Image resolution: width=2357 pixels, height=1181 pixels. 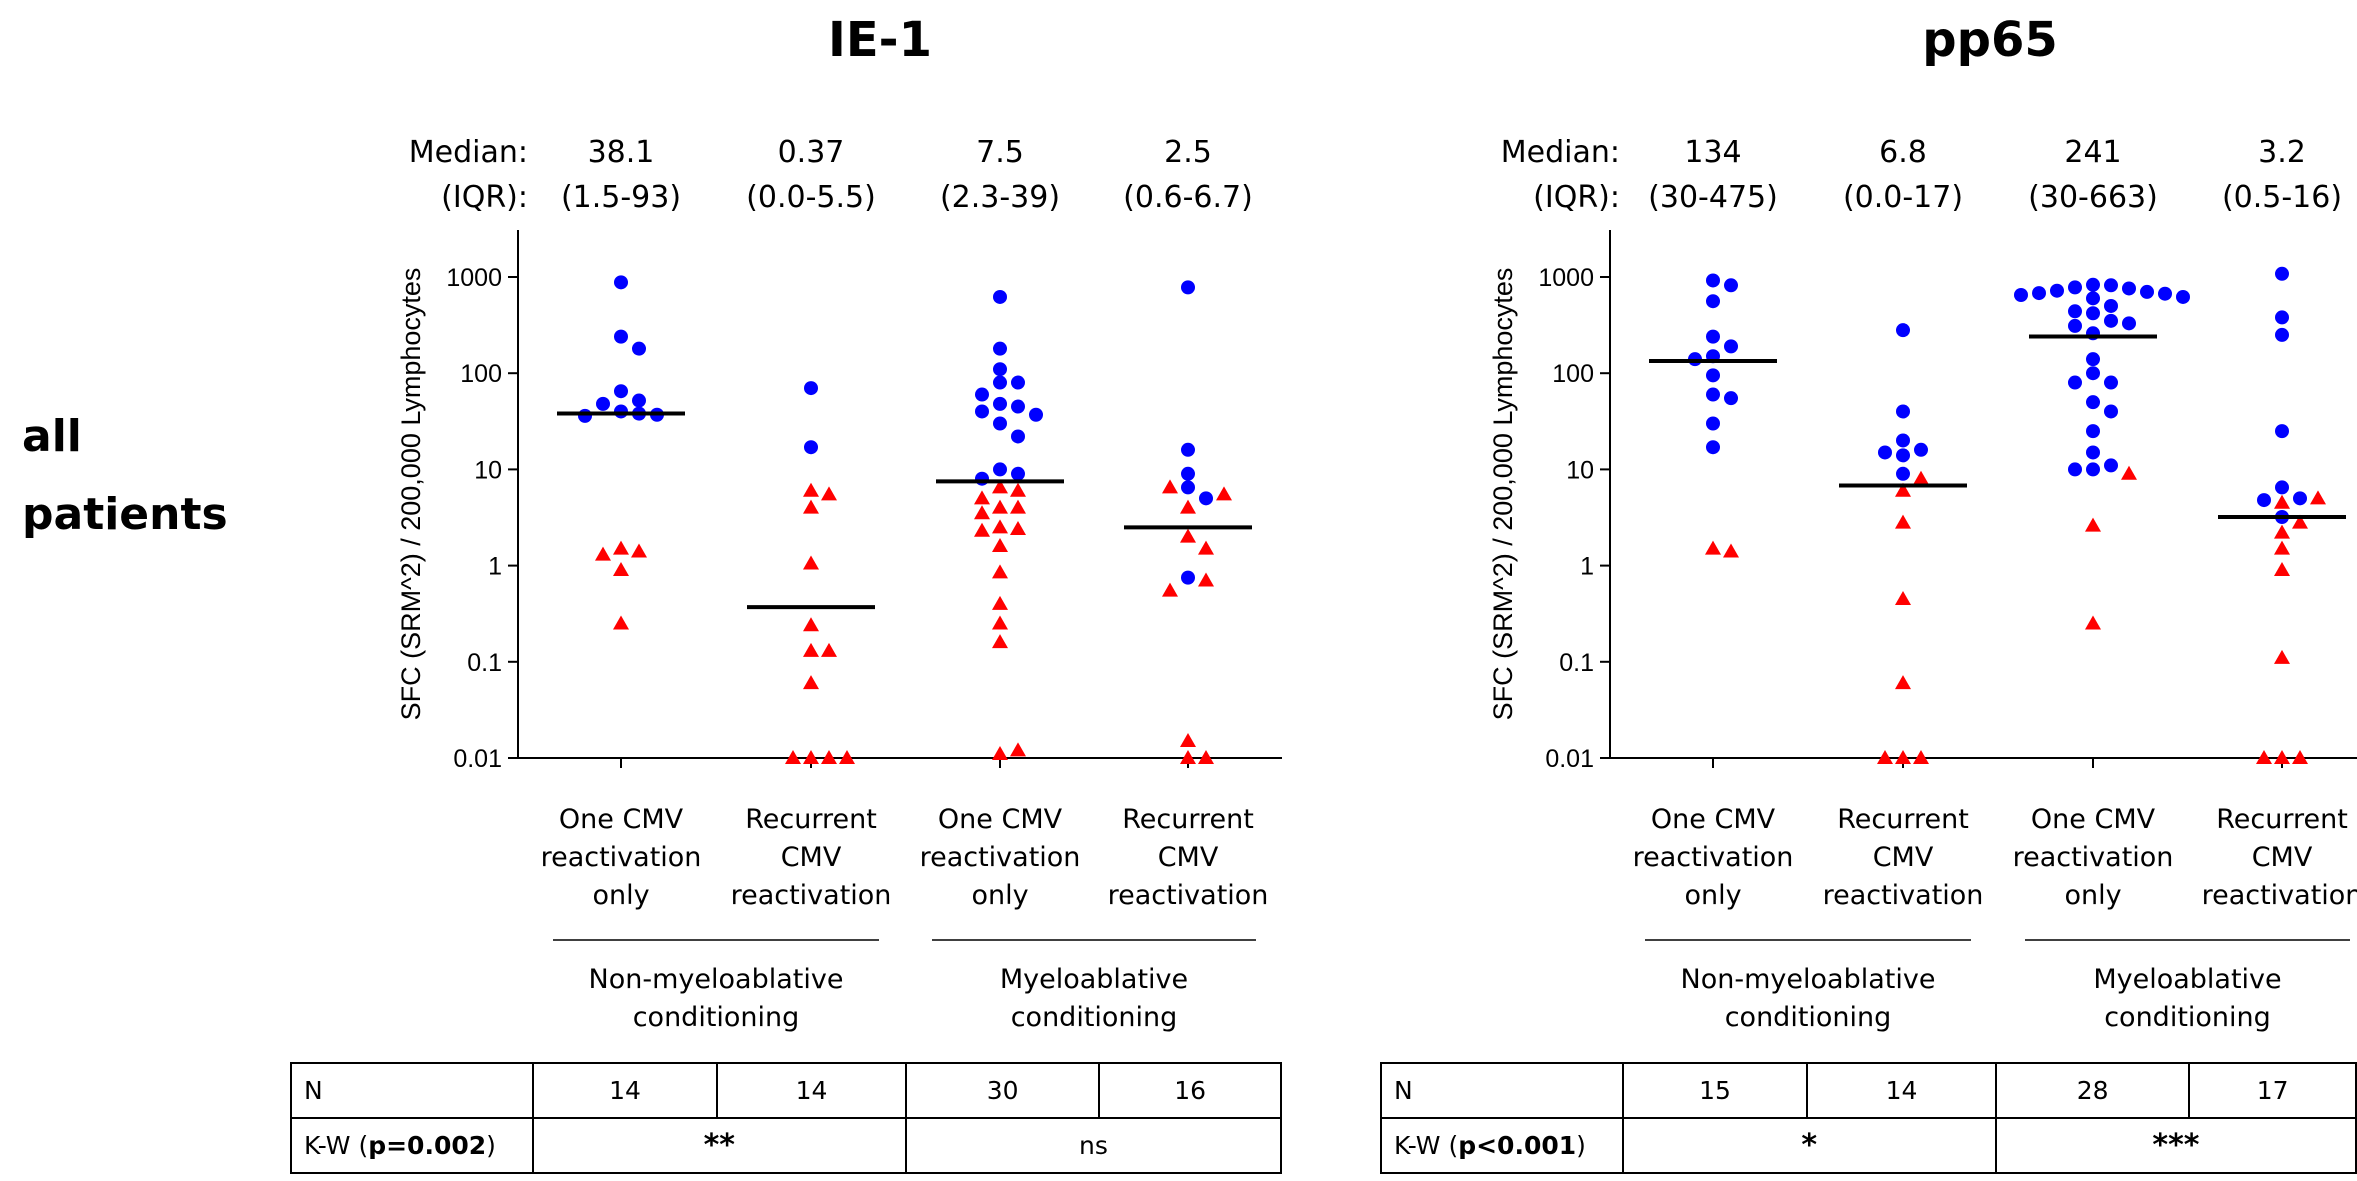 What do you see at coordinates (621, 152) in the screenshot?
I see `median-value: 38.1` at bounding box center [621, 152].